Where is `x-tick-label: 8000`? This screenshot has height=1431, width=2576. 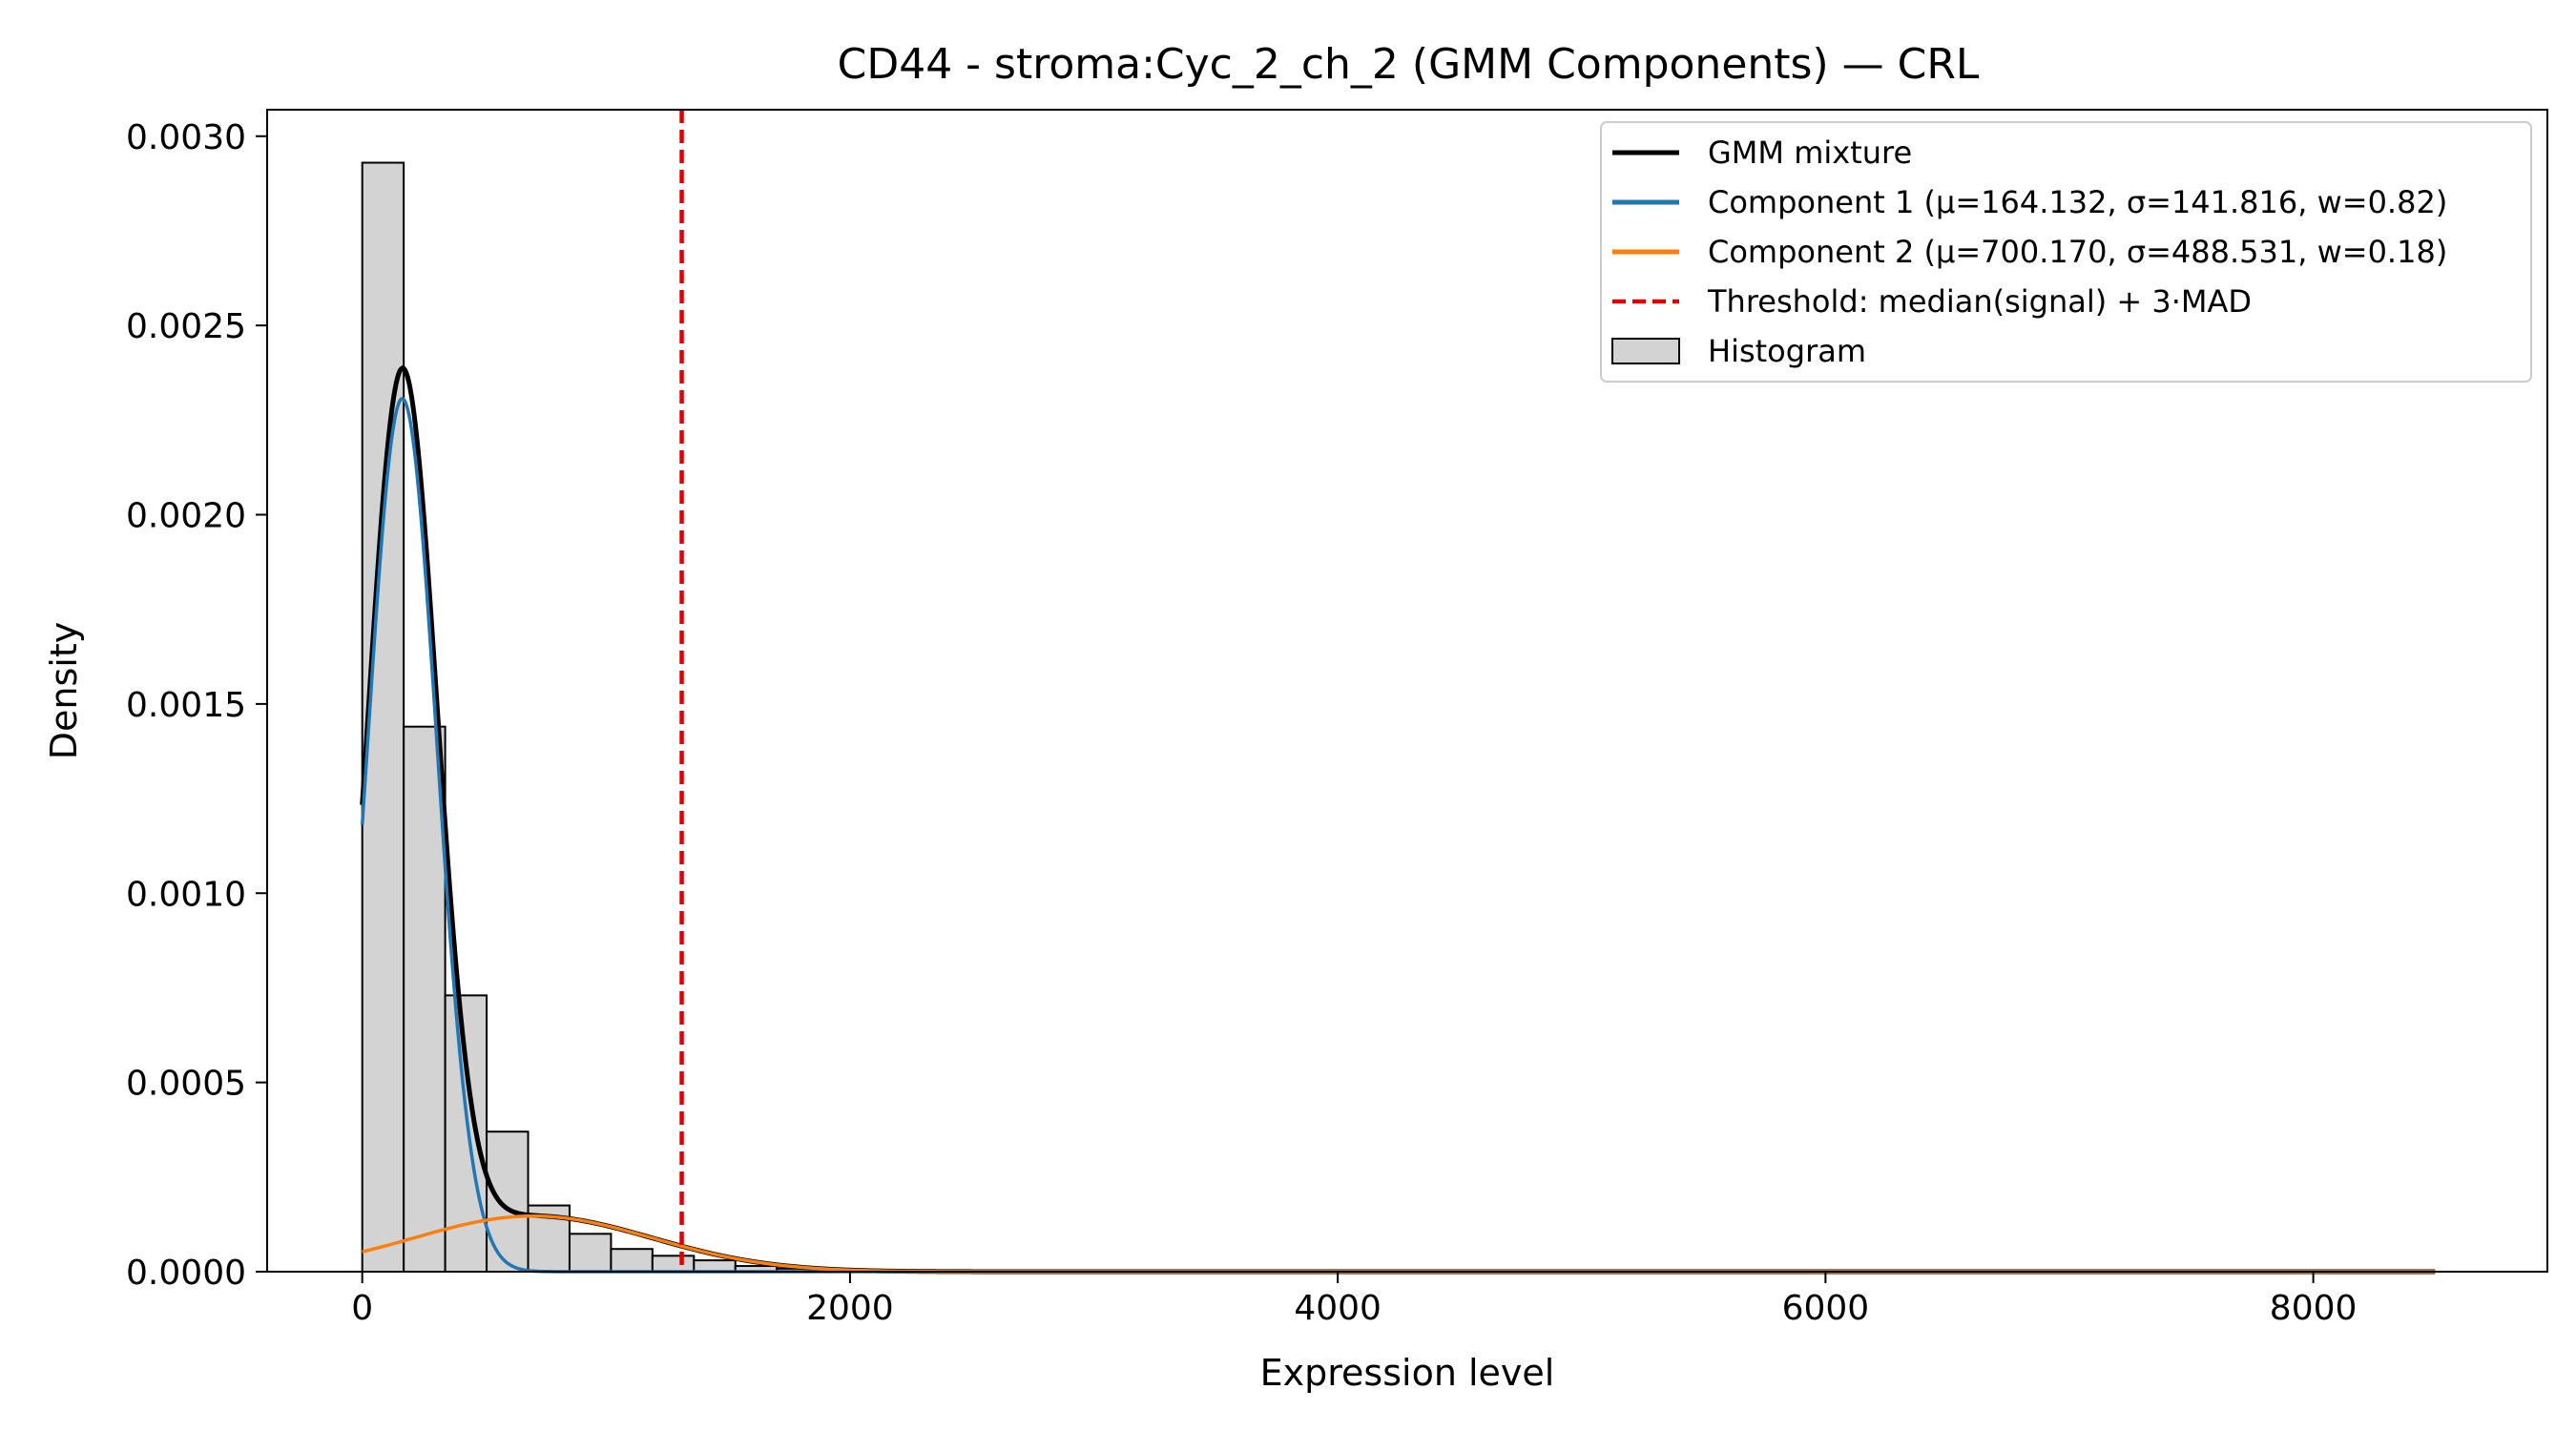
x-tick-label: 8000 is located at coordinates (2314, 1308).